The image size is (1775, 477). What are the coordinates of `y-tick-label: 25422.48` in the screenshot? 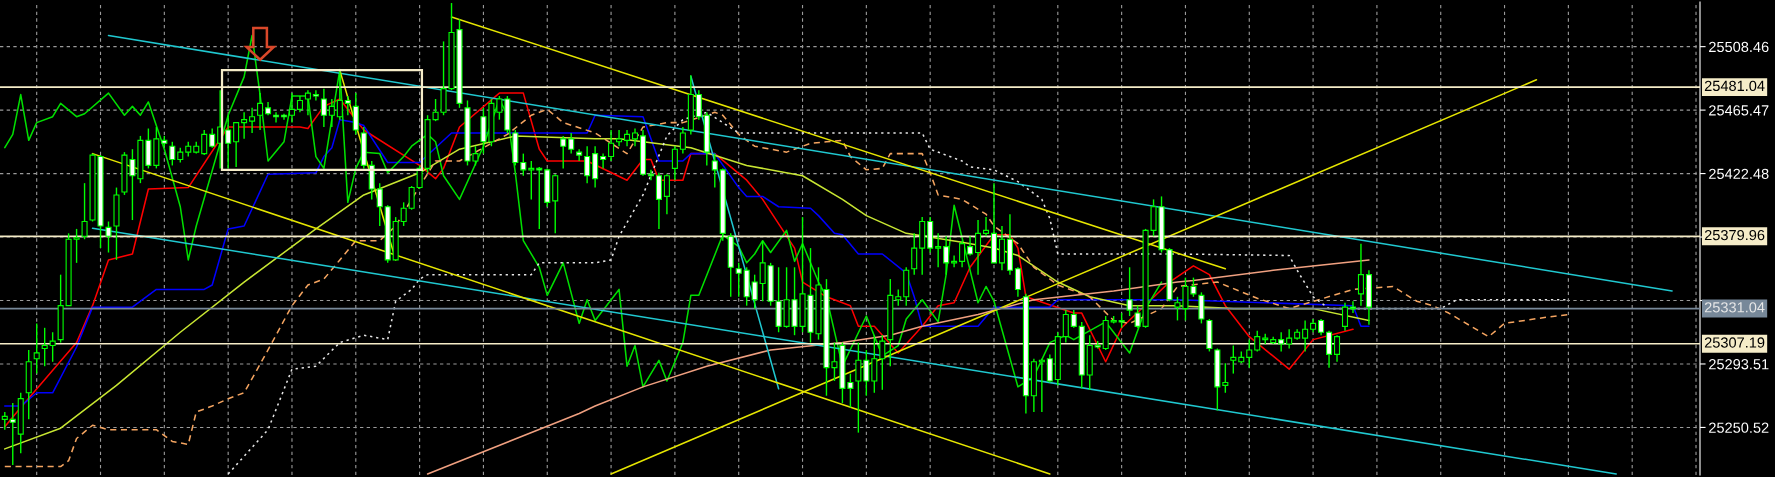 It's located at (1739, 173).